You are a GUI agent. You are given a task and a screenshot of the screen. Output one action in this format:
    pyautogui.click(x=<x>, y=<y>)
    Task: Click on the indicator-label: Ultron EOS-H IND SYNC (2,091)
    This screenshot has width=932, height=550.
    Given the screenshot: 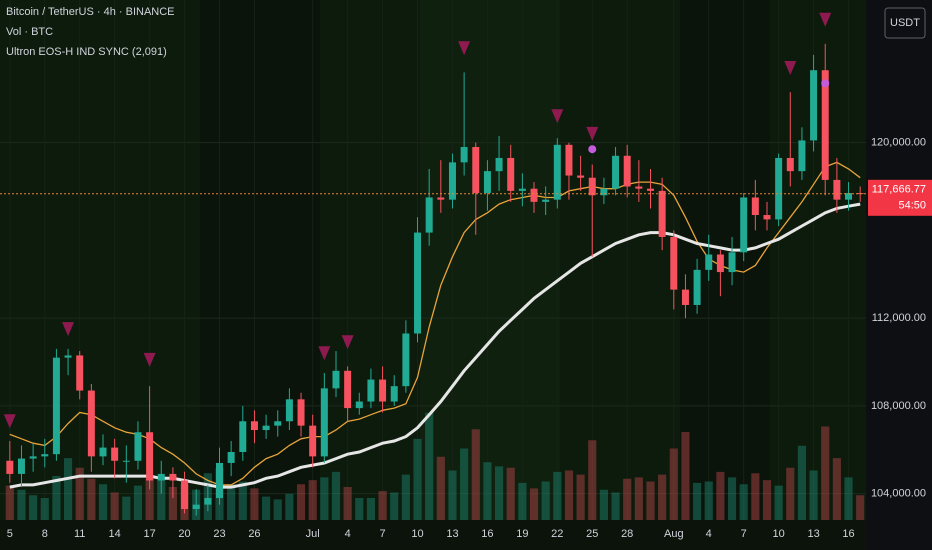 What is the action you would take?
    pyautogui.click(x=86, y=52)
    